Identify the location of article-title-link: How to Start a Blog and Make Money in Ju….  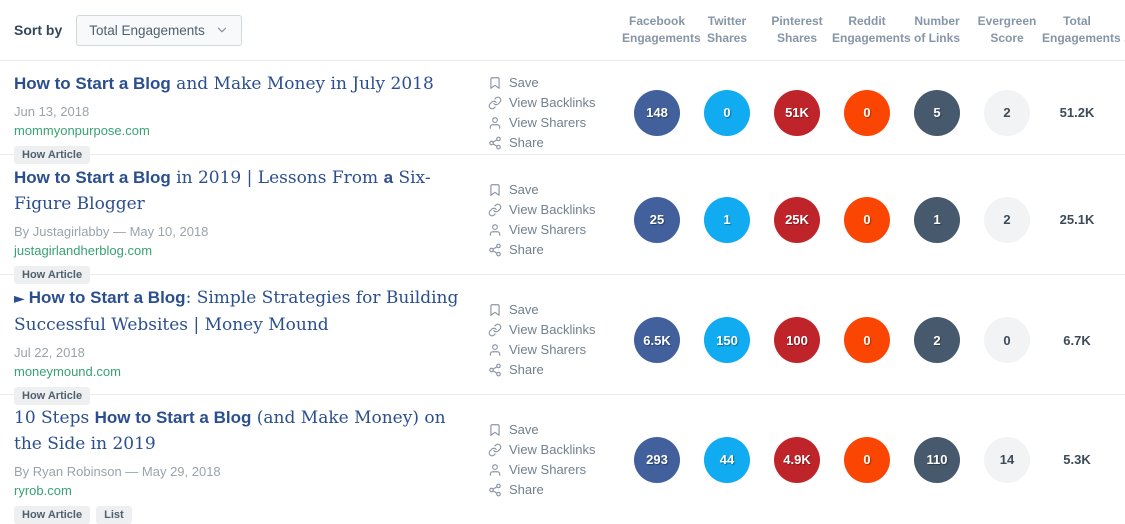
(224, 84).